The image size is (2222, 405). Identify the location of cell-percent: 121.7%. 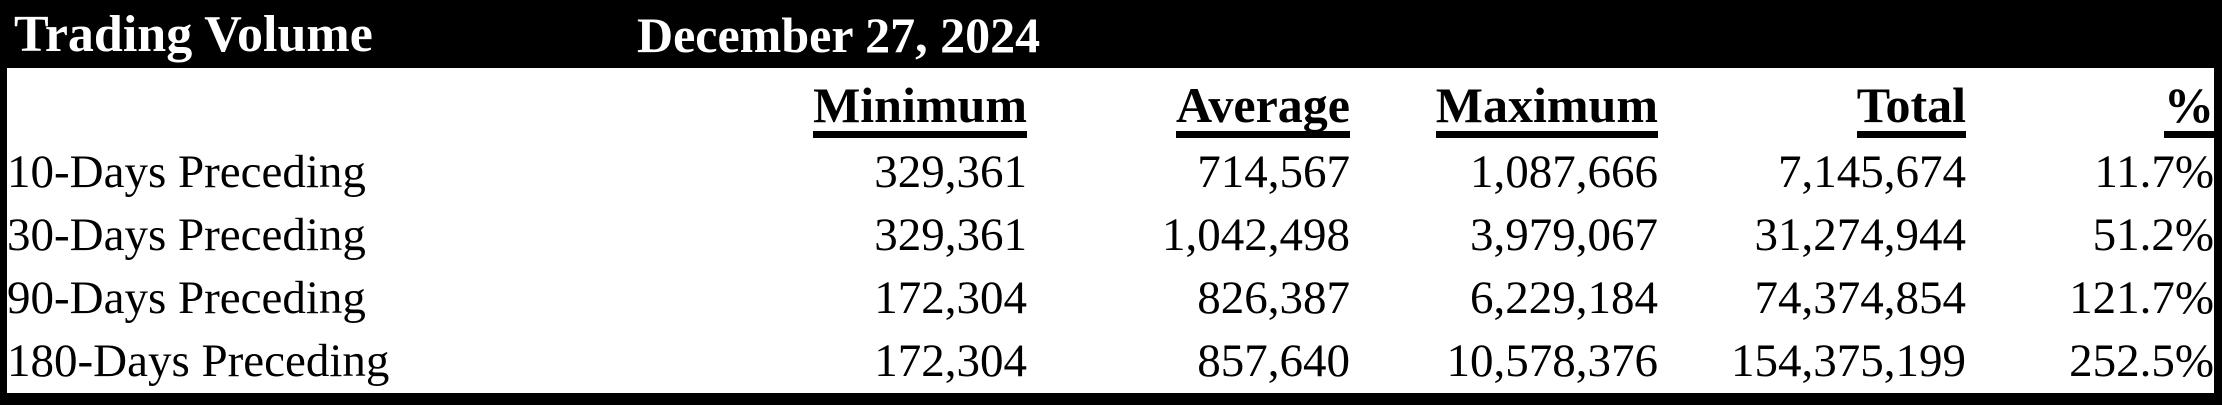
(2141, 298).